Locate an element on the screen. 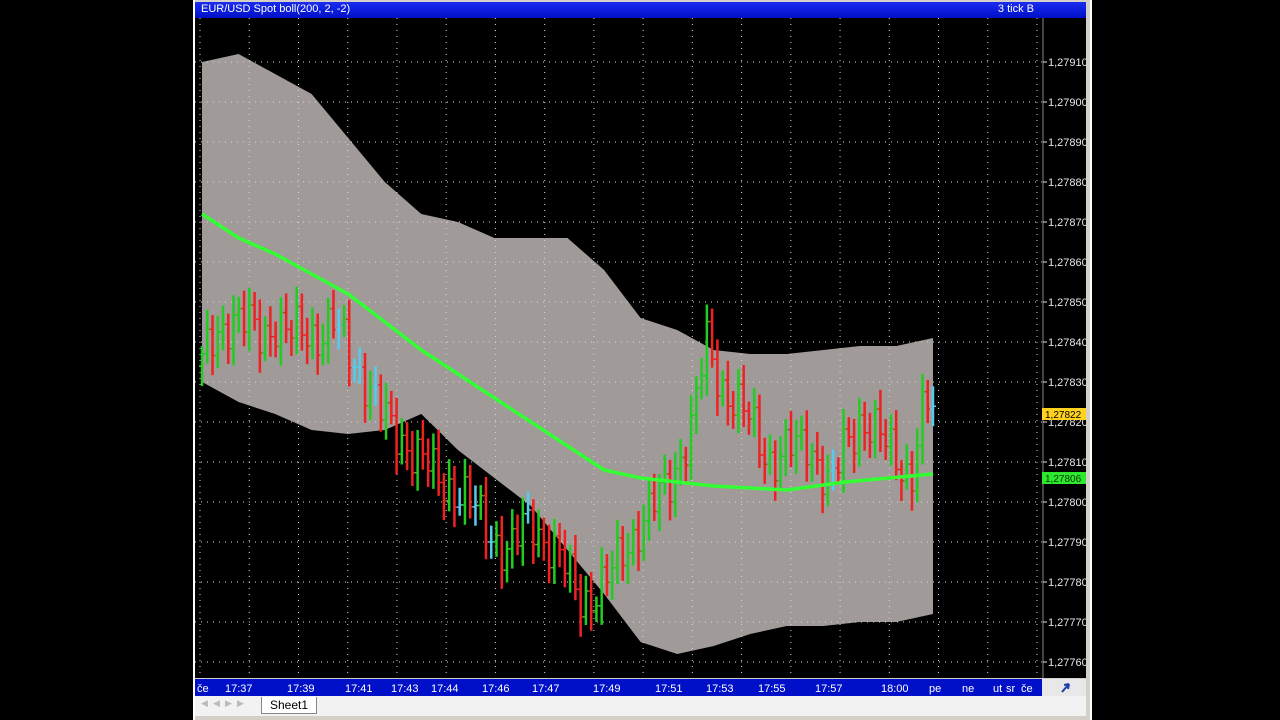 This screenshot has width=1280, height=720. y-tick-label: 1,27910 is located at coordinates (1067, 63).